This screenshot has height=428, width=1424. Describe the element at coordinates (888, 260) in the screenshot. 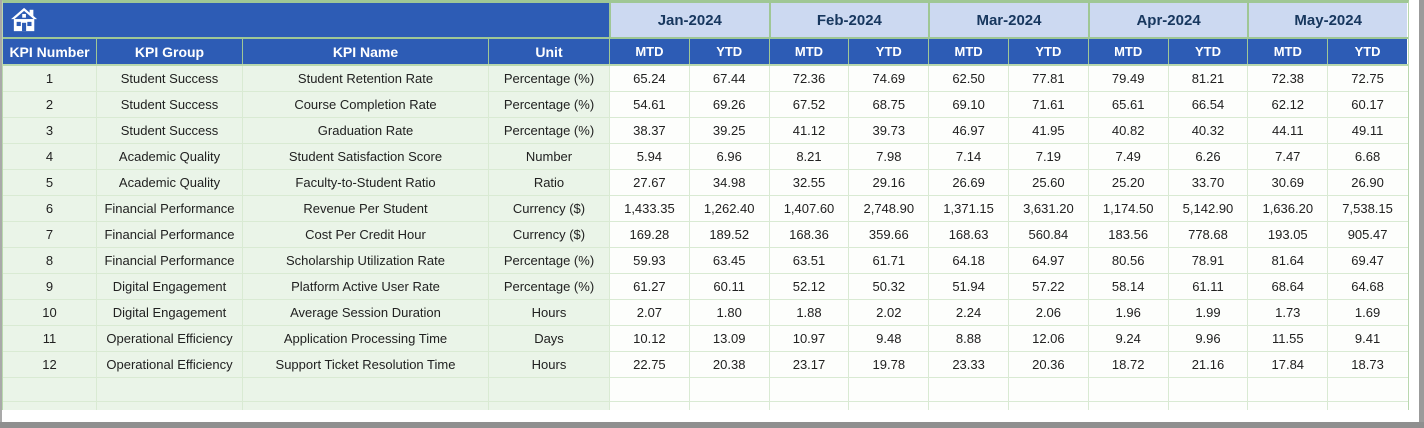

I see `cell-value: 61.71` at that location.